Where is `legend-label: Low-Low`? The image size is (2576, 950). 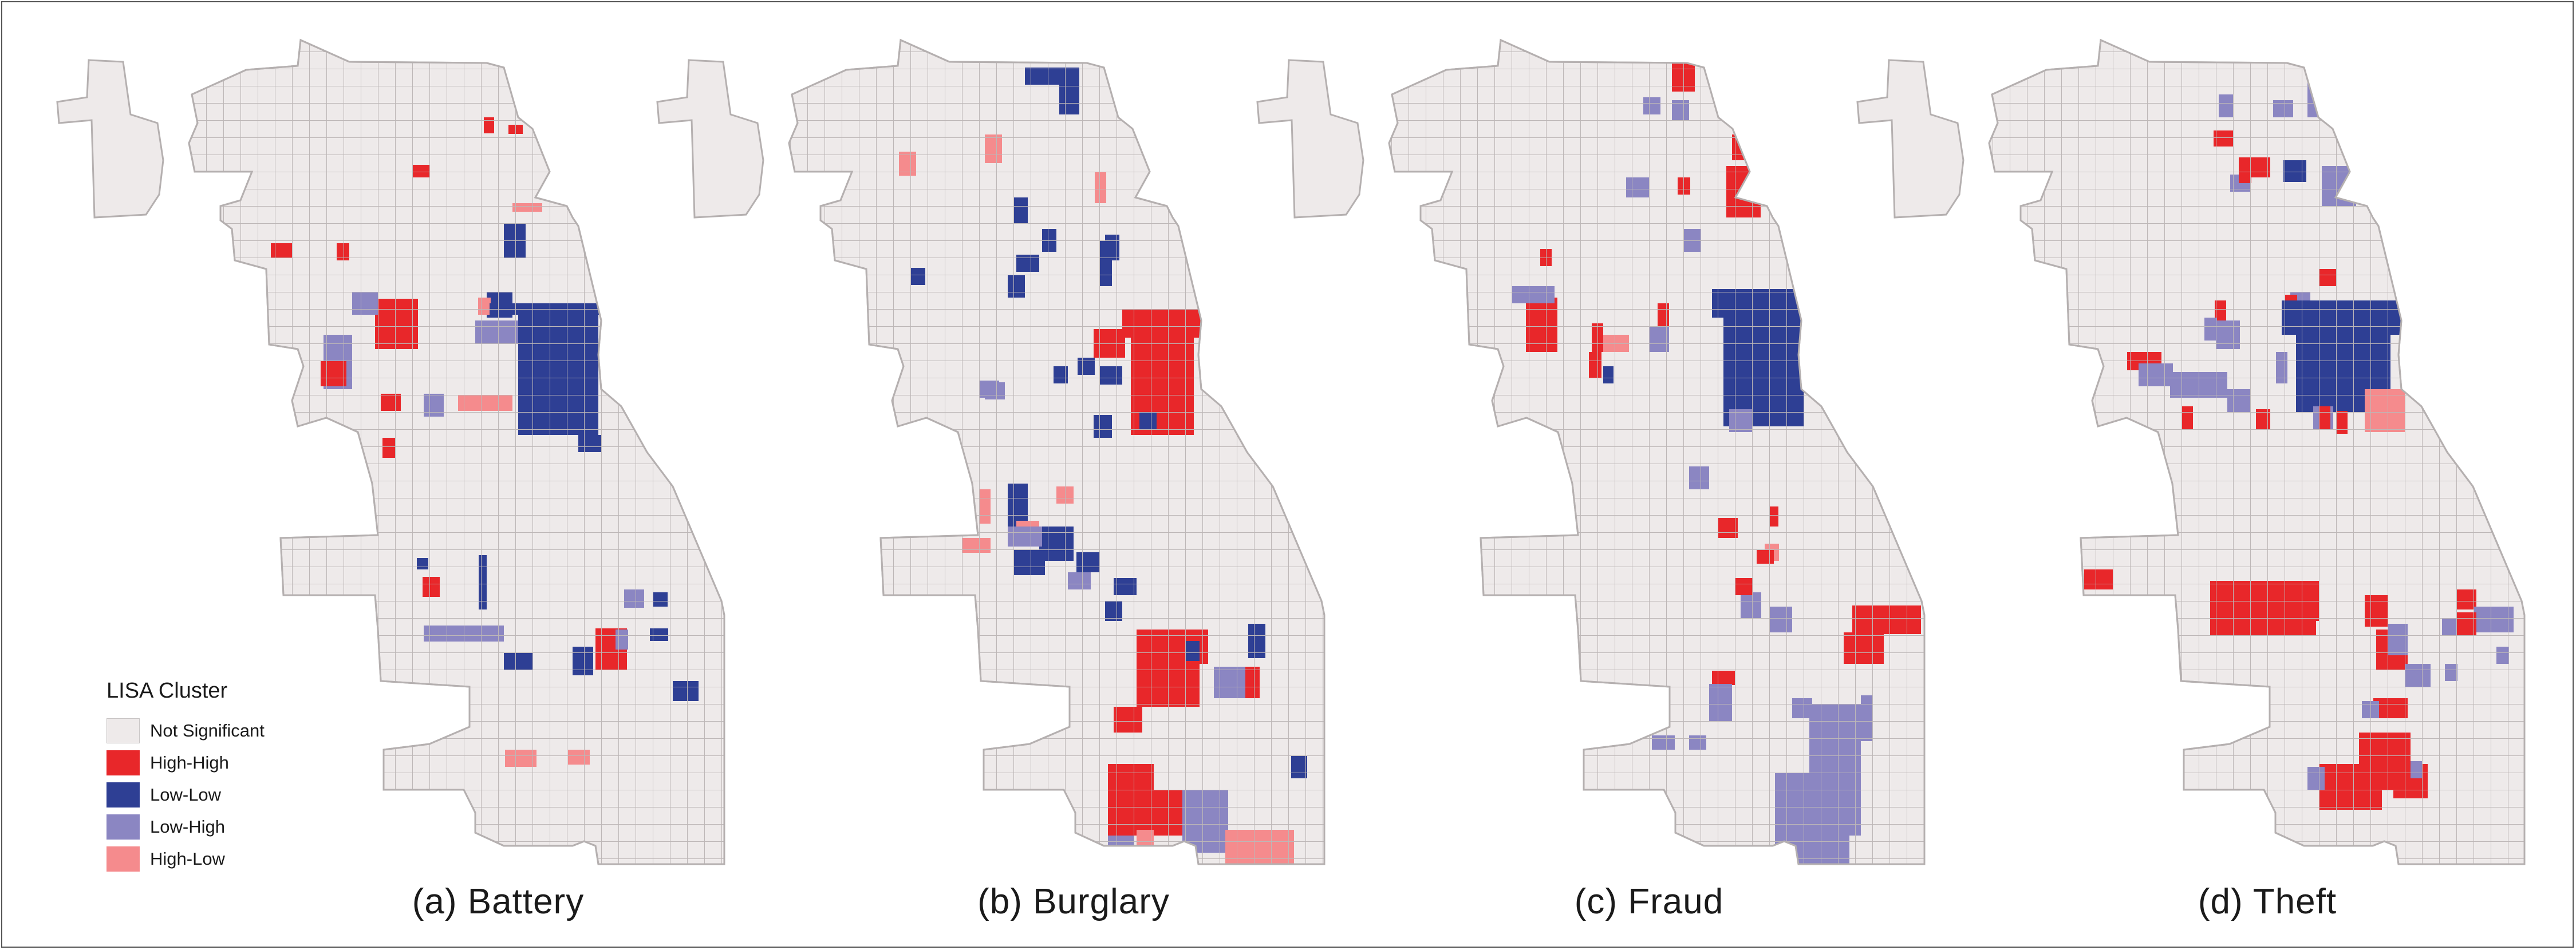 legend-label: Low-Low is located at coordinates (186, 795).